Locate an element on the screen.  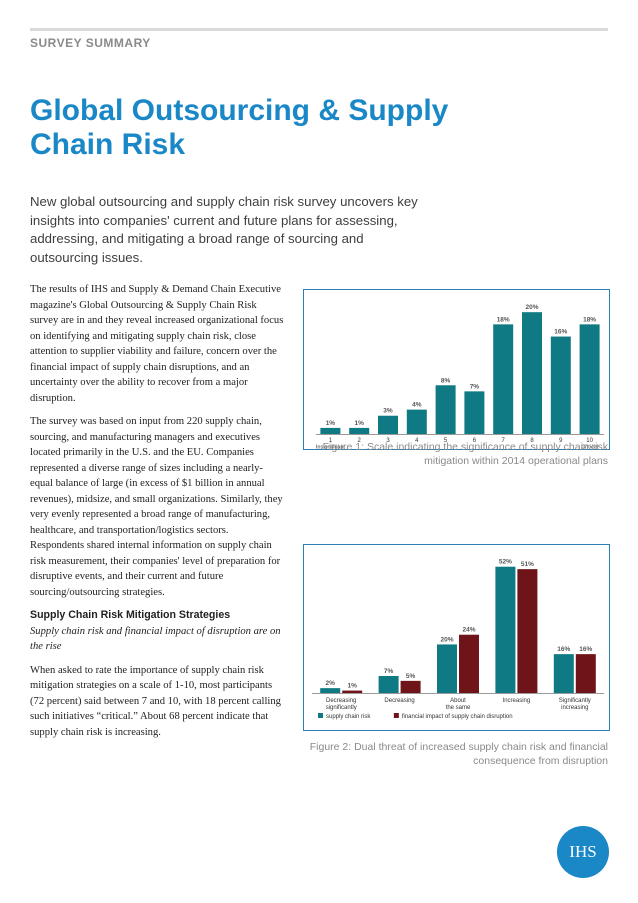
fig2-value-label: 2% is located at coordinates (330, 683).